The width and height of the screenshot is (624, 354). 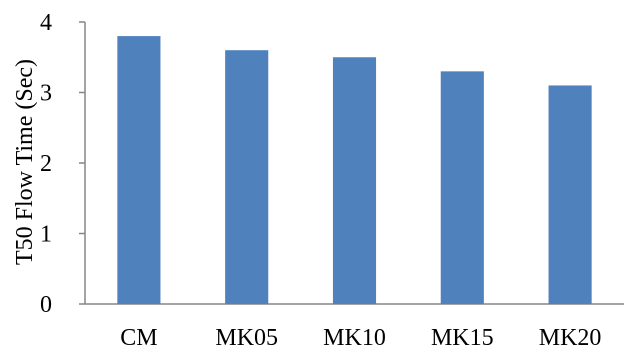 I want to click on y-tick-label: 1, so click(x=46, y=235).